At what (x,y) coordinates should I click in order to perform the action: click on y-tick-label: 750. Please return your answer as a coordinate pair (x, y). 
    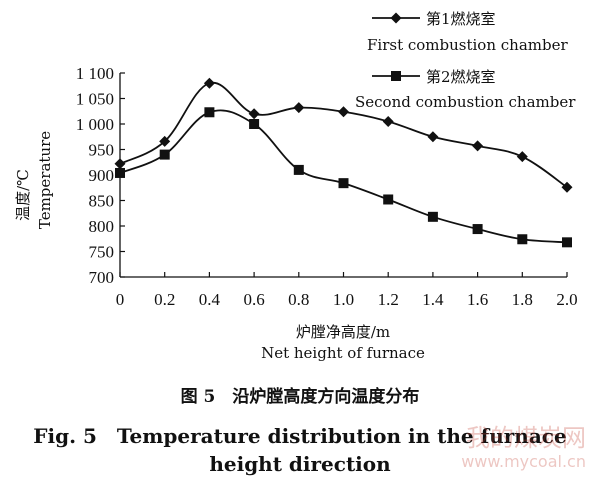
    Looking at the image, I should click on (102, 252).